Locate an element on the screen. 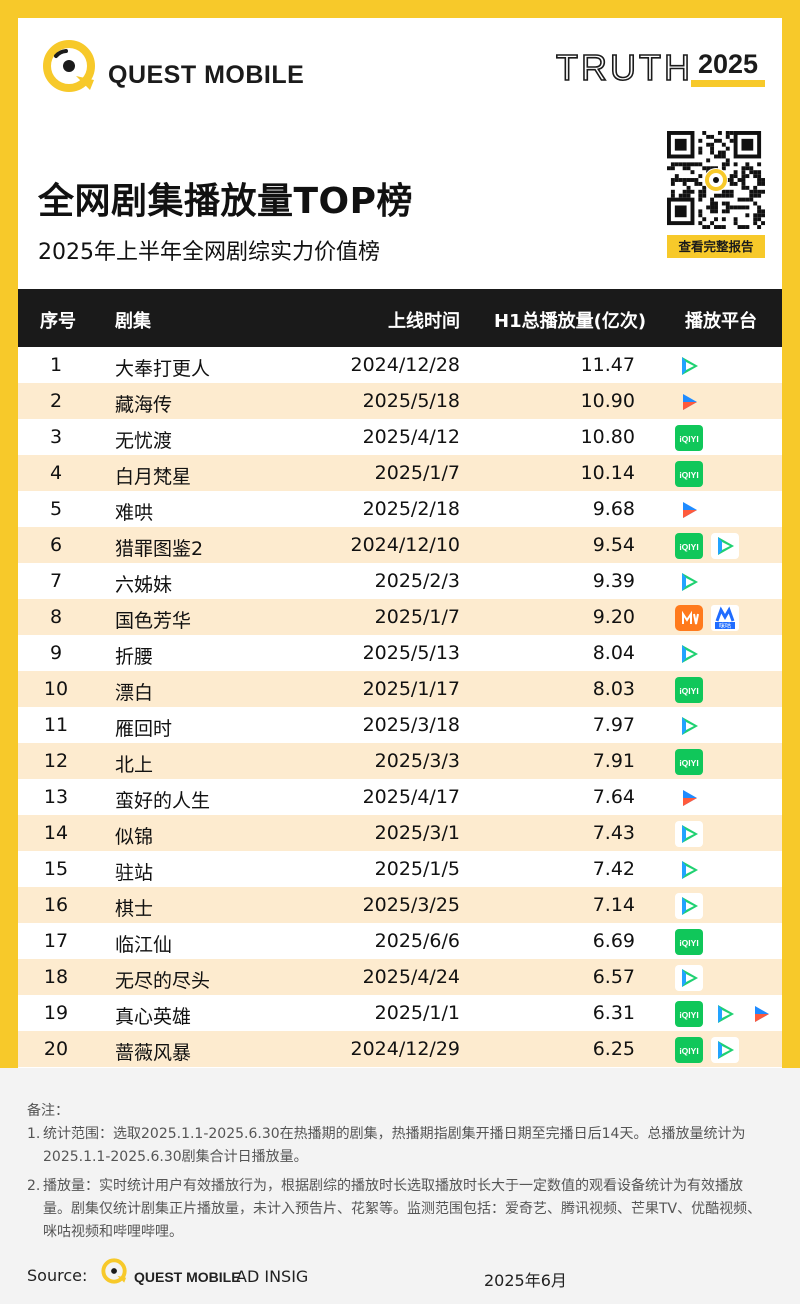  svg-text: 咪咕 is located at coordinates (725, 626).